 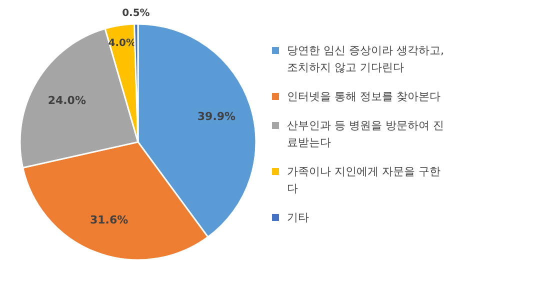 I want to click on legend-label: 기타, so click(x=298, y=217).